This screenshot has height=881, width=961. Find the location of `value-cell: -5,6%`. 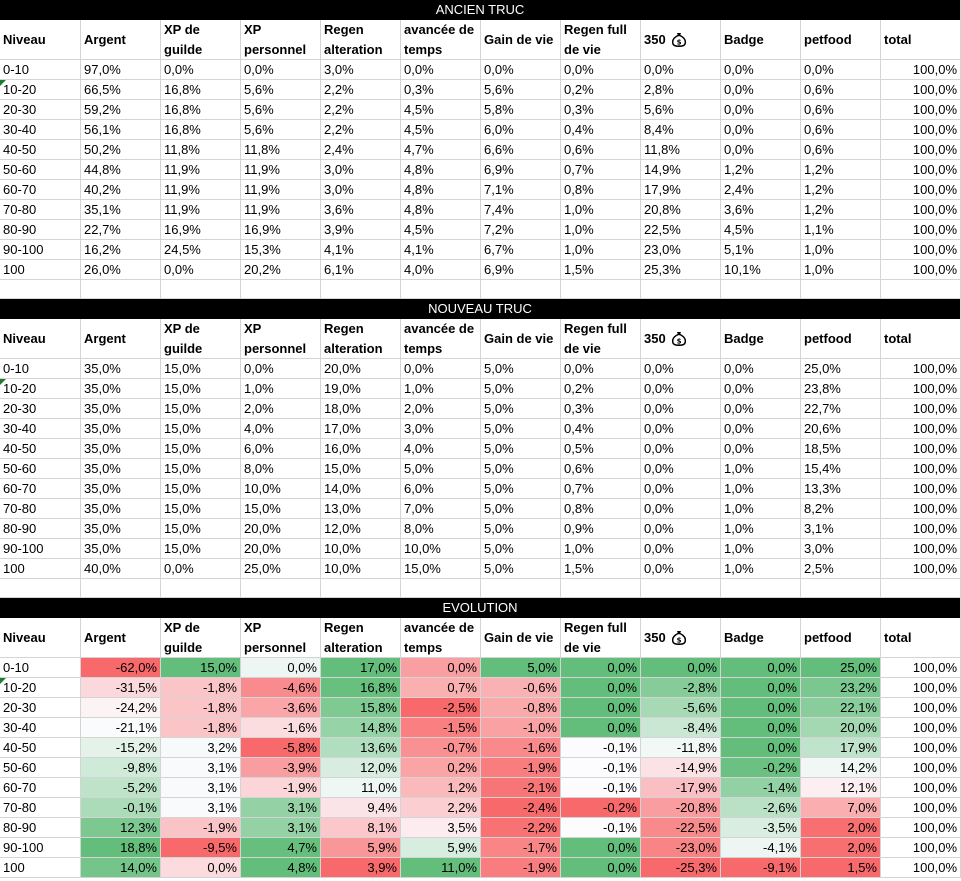

value-cell: -5,6% is located at coordinates (681, 708).